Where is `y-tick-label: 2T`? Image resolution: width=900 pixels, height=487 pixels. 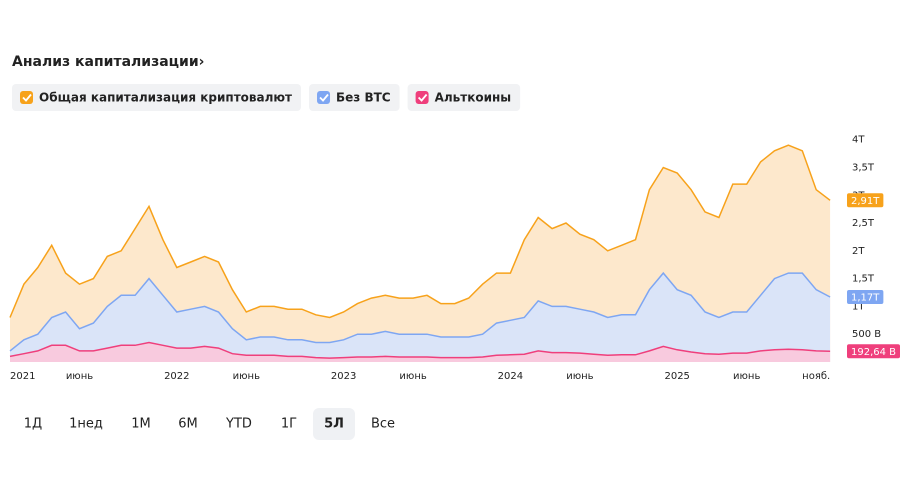 y-tick-label: 2T is located at coordinates (858, 251).